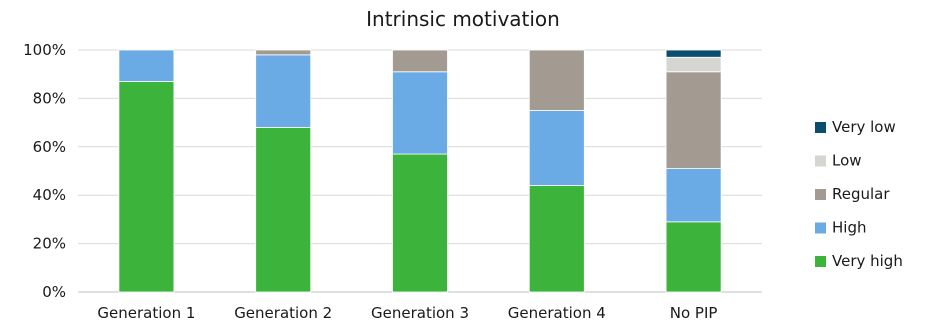  What do you see at coordinates (849, 228) in the screenshot?
I see `legend-label: High` at bounding box center [849, 228].